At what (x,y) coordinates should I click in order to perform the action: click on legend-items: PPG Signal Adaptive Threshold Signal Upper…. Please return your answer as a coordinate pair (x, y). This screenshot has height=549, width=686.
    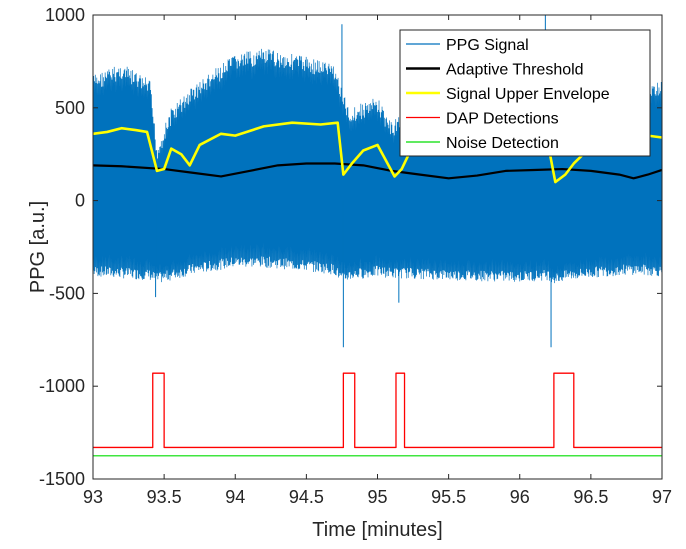
    Looking at the image, I should click on (508, 94).